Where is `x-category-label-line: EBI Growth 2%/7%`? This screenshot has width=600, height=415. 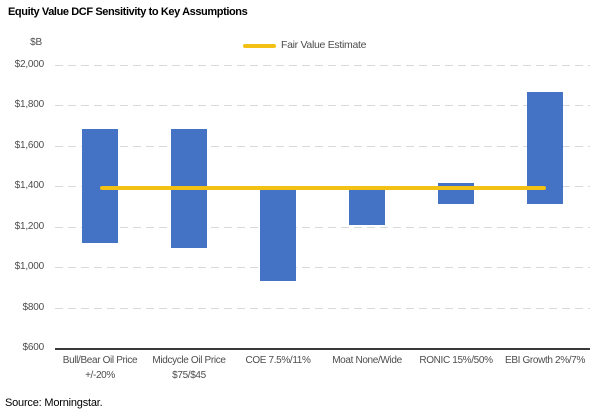 x-category-label-line: EBI Growth 2%/7% is located at coordinates (545, 360).